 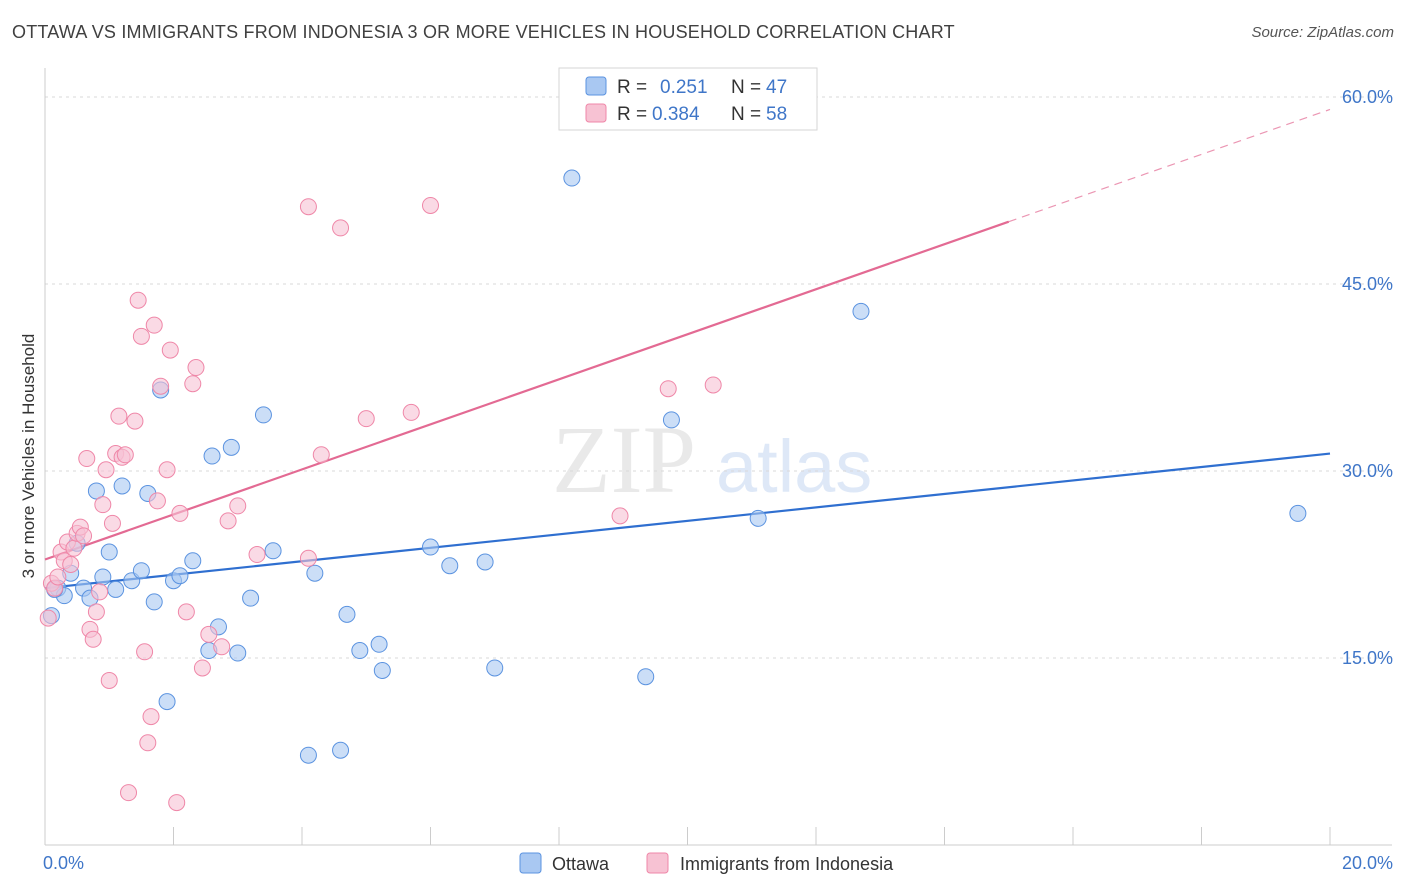 What do you see at coordinates (28, 456) in the screenshot?
I see `y-axis-title: 3 or more Vehicles in Household` at bounding box center [28, 456].